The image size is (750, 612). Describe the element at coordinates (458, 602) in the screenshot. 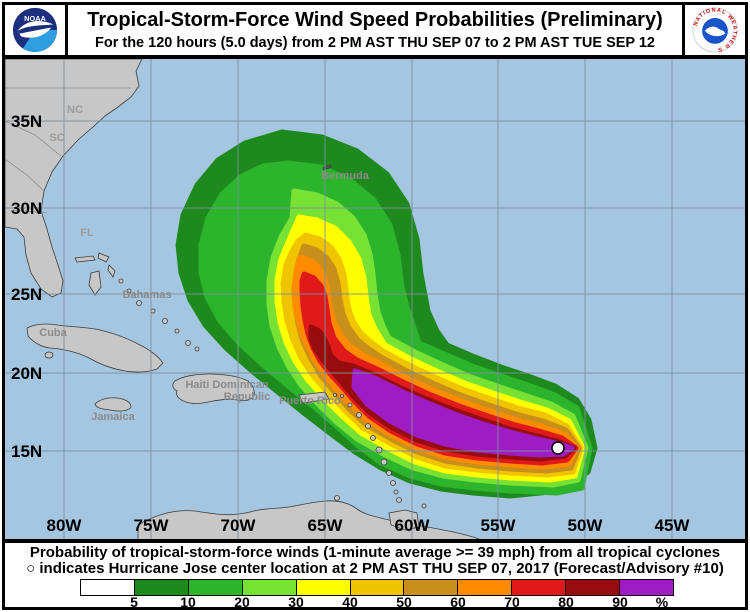

I see `colorbar-label: 60` at that location.